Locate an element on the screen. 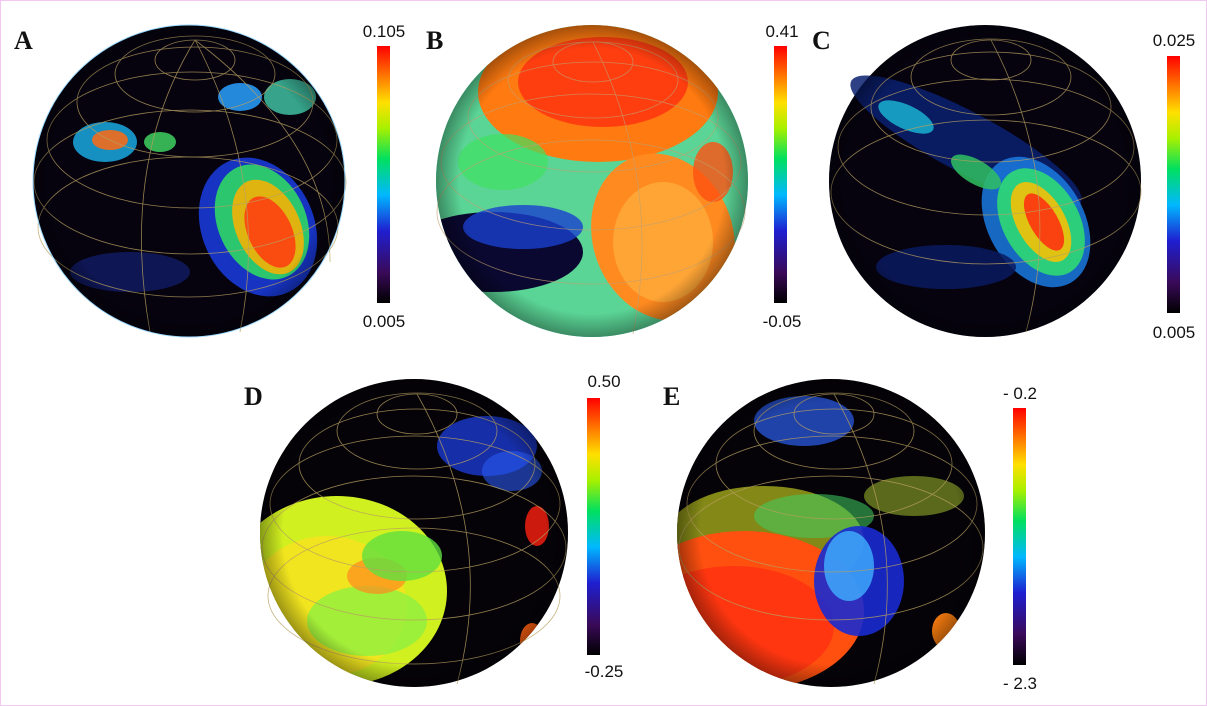  panel-label-e: E is located at coordinates (672, 396).